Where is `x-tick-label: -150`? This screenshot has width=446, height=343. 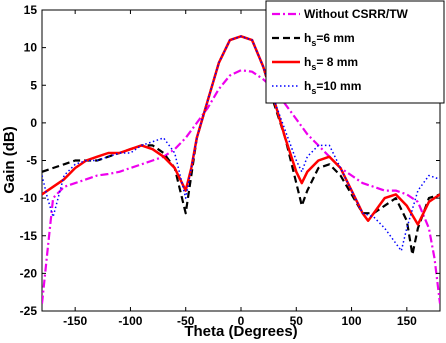
x-tick-label: -150 is located at coordinates (75, 321).